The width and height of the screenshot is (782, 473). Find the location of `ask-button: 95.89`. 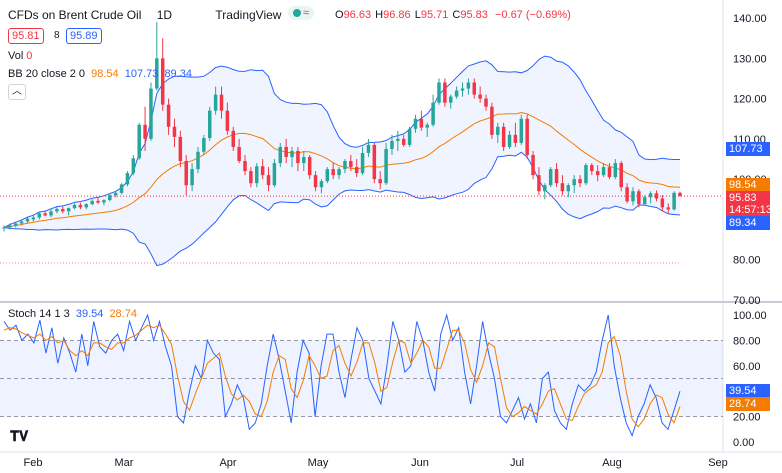

ask-button: 95.89 is located at coordinates (84, 36).